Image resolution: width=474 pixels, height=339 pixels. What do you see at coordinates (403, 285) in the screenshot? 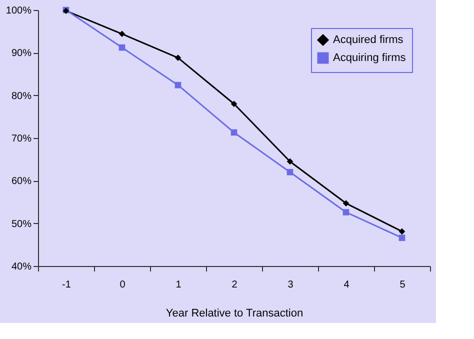
I see `x-tick-label: 5` at bounding box center [403, 285].